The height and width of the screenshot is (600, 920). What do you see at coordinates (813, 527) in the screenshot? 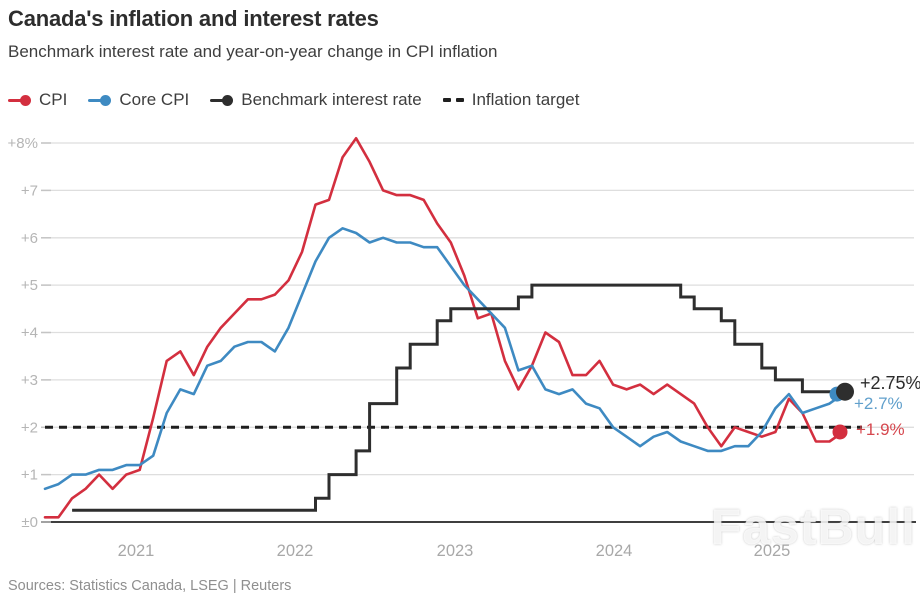
I see `watermark: FastBull` at bounding box center [813, 527].